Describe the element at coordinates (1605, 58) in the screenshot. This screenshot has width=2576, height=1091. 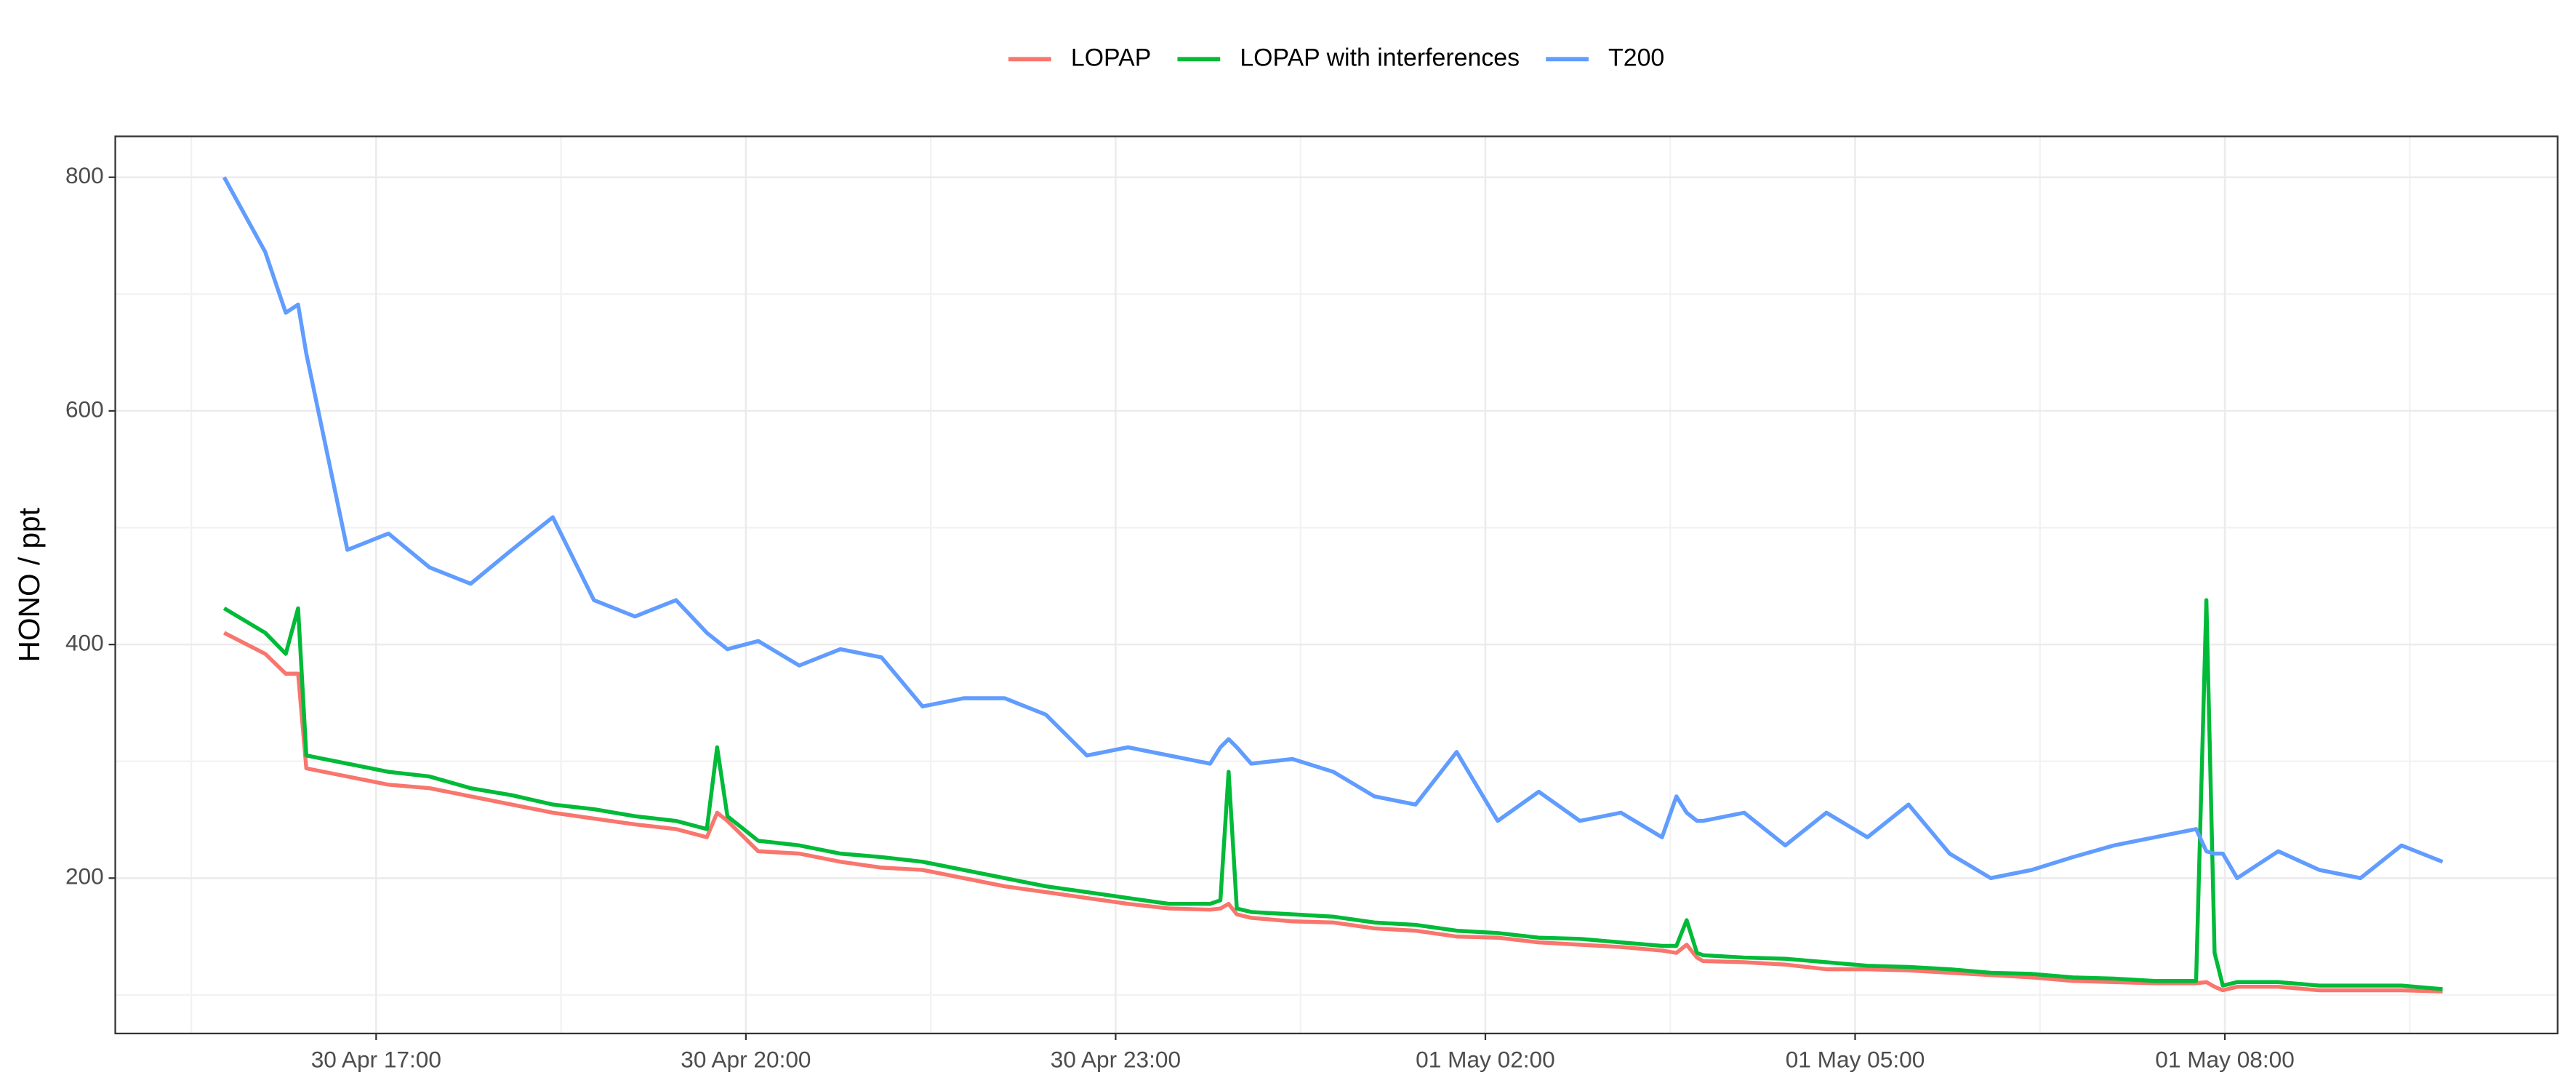
I see `legend-item: T200` at that location.